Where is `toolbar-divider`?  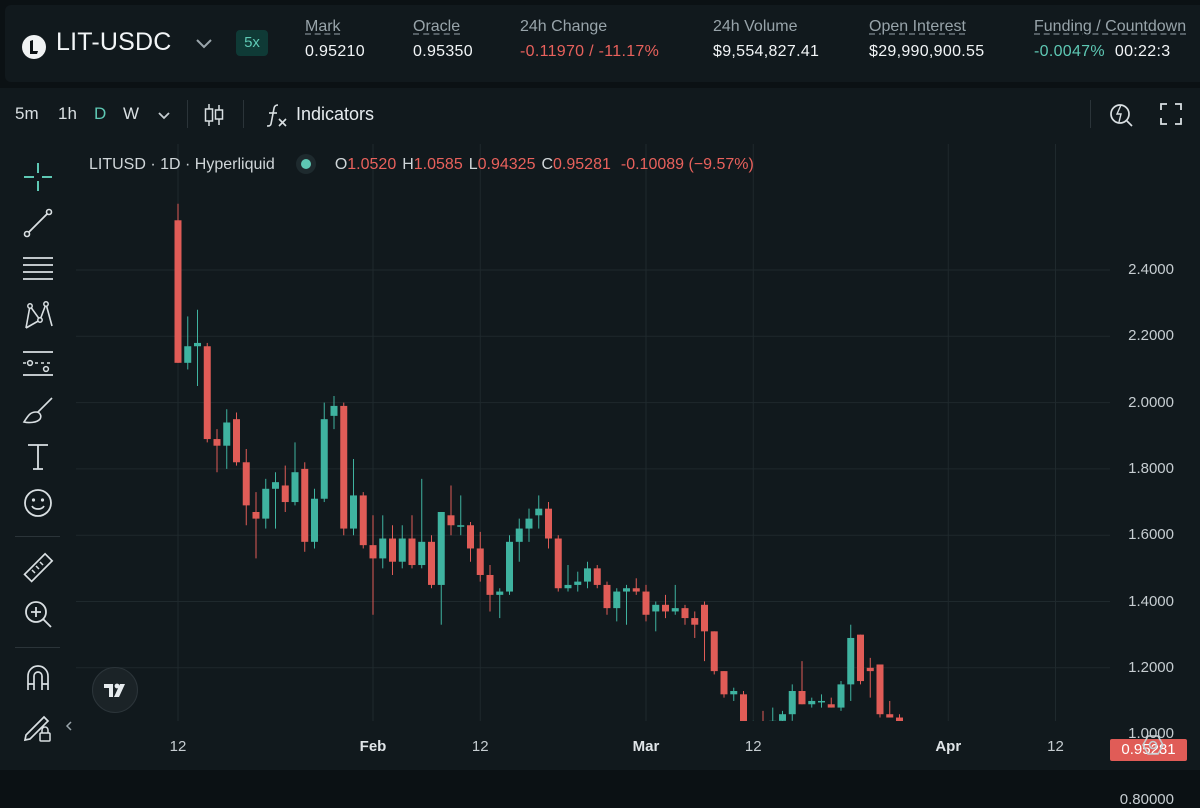
toolbar-divider is located at coordinates (243, 114).